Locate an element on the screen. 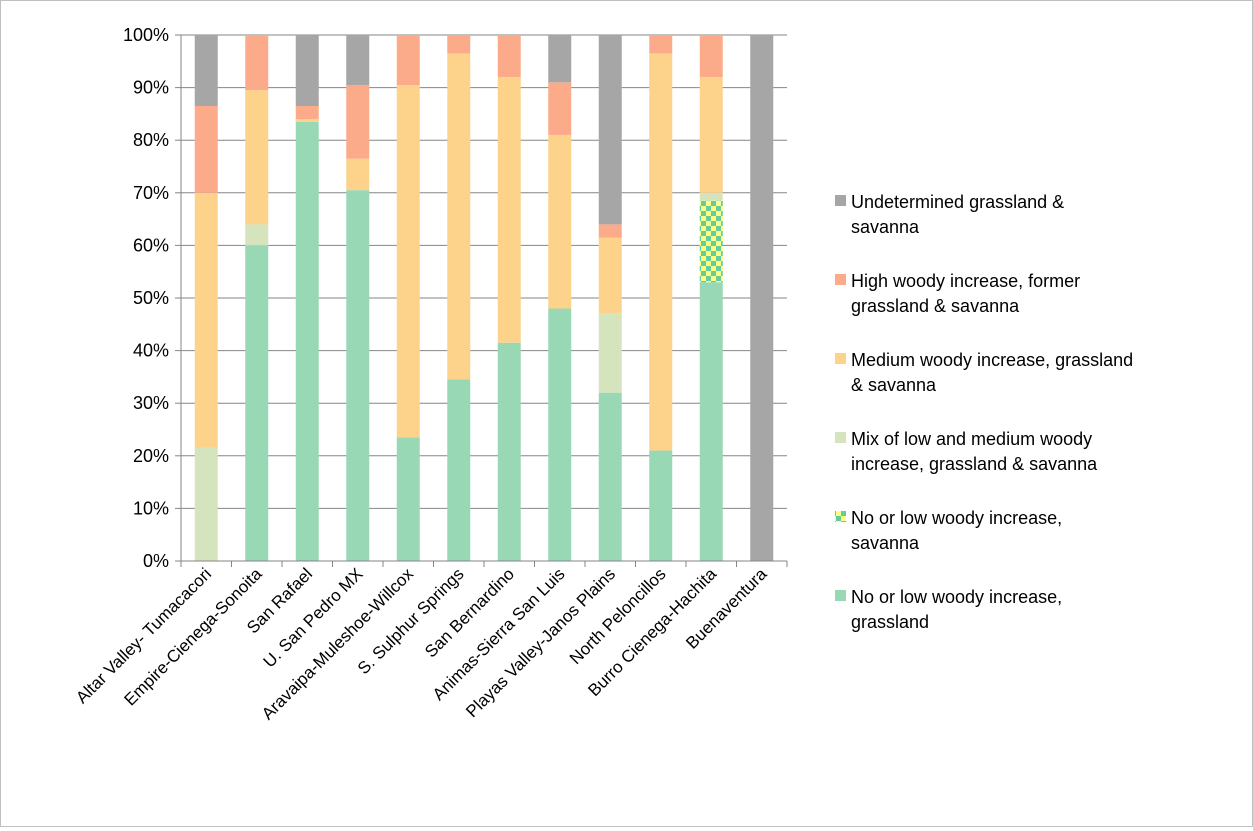 The image size is (1253, 831). legend-label: No or low woody increase, grassland is located at coordinates (956, 609).